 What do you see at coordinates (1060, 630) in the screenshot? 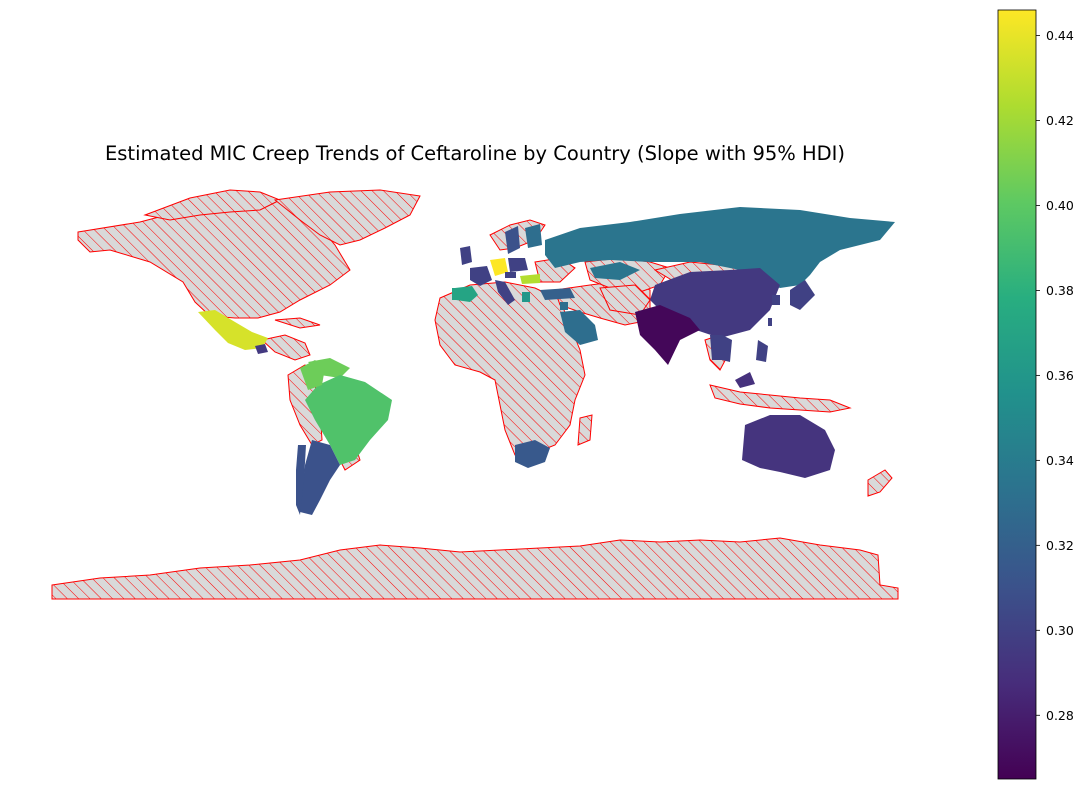
I see `colorbar-tick-label: 0.30` at bounding box center [1060, 630].